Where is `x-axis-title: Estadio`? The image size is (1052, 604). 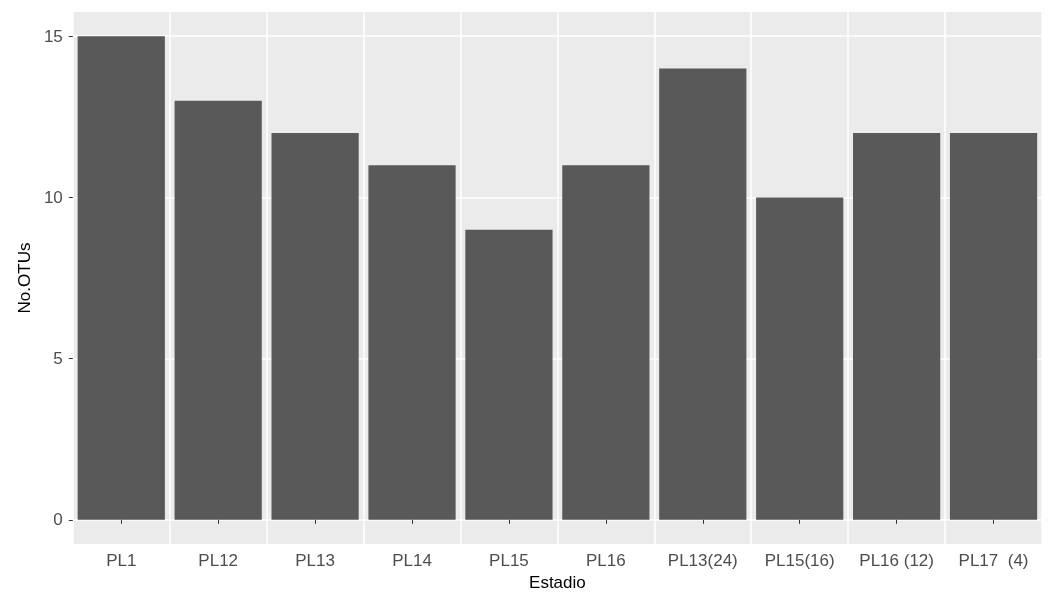 x-axis-title: Estadio is located at coordinates (557, 582).